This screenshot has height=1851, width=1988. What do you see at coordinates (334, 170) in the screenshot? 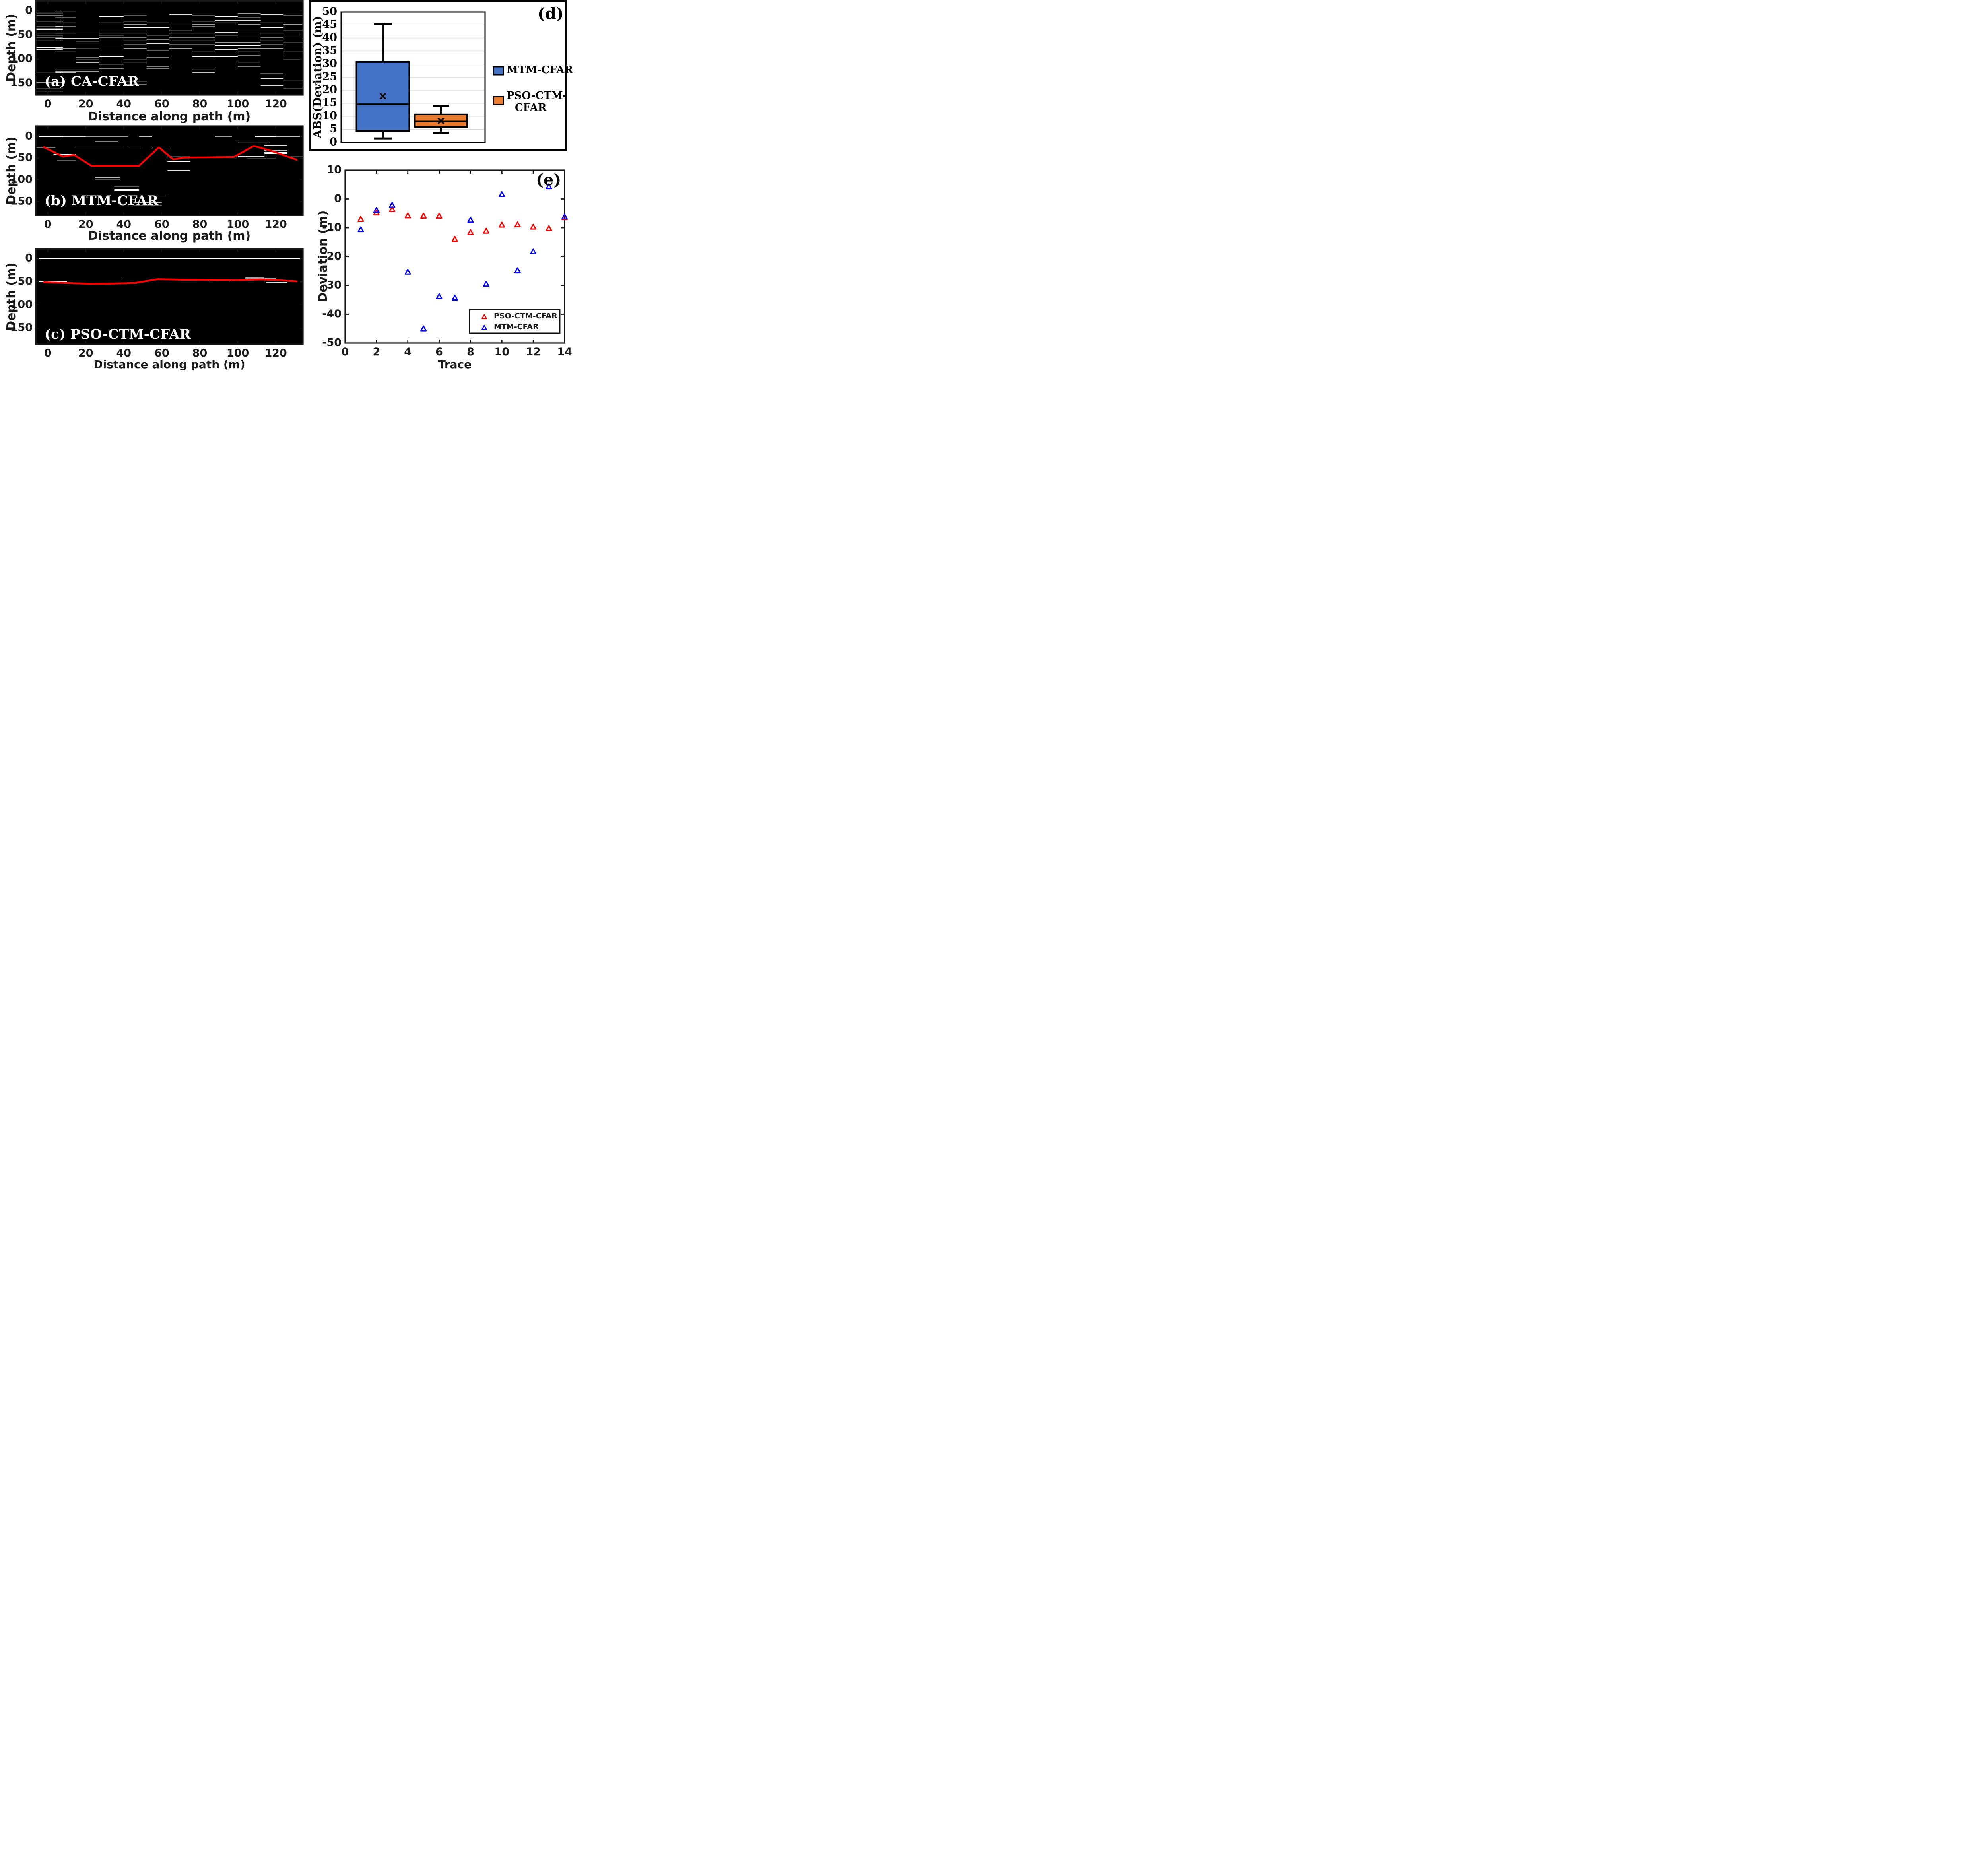
I see `y-tick-label: 10` at bounding box center [334, 170].